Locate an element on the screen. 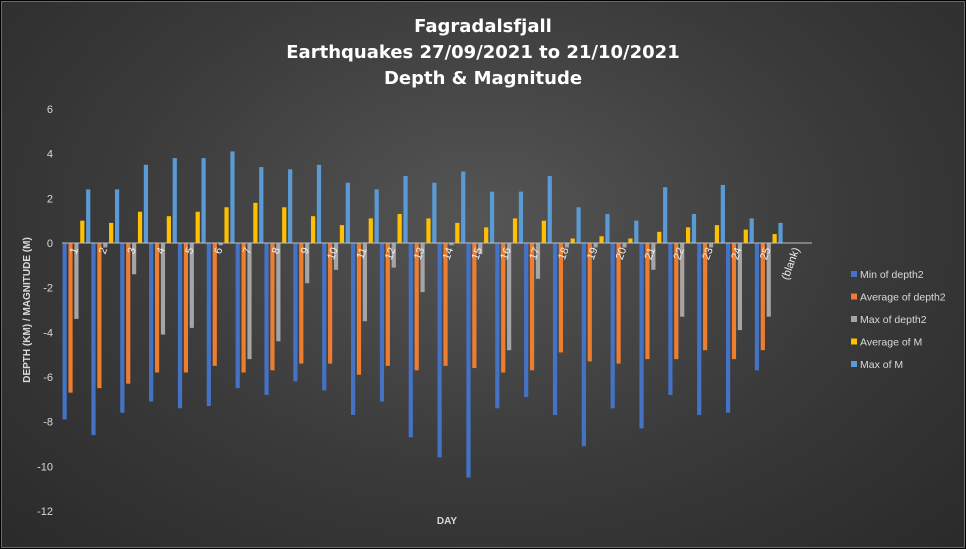  x-category-label: 21 is located at coordinates (650, 254).